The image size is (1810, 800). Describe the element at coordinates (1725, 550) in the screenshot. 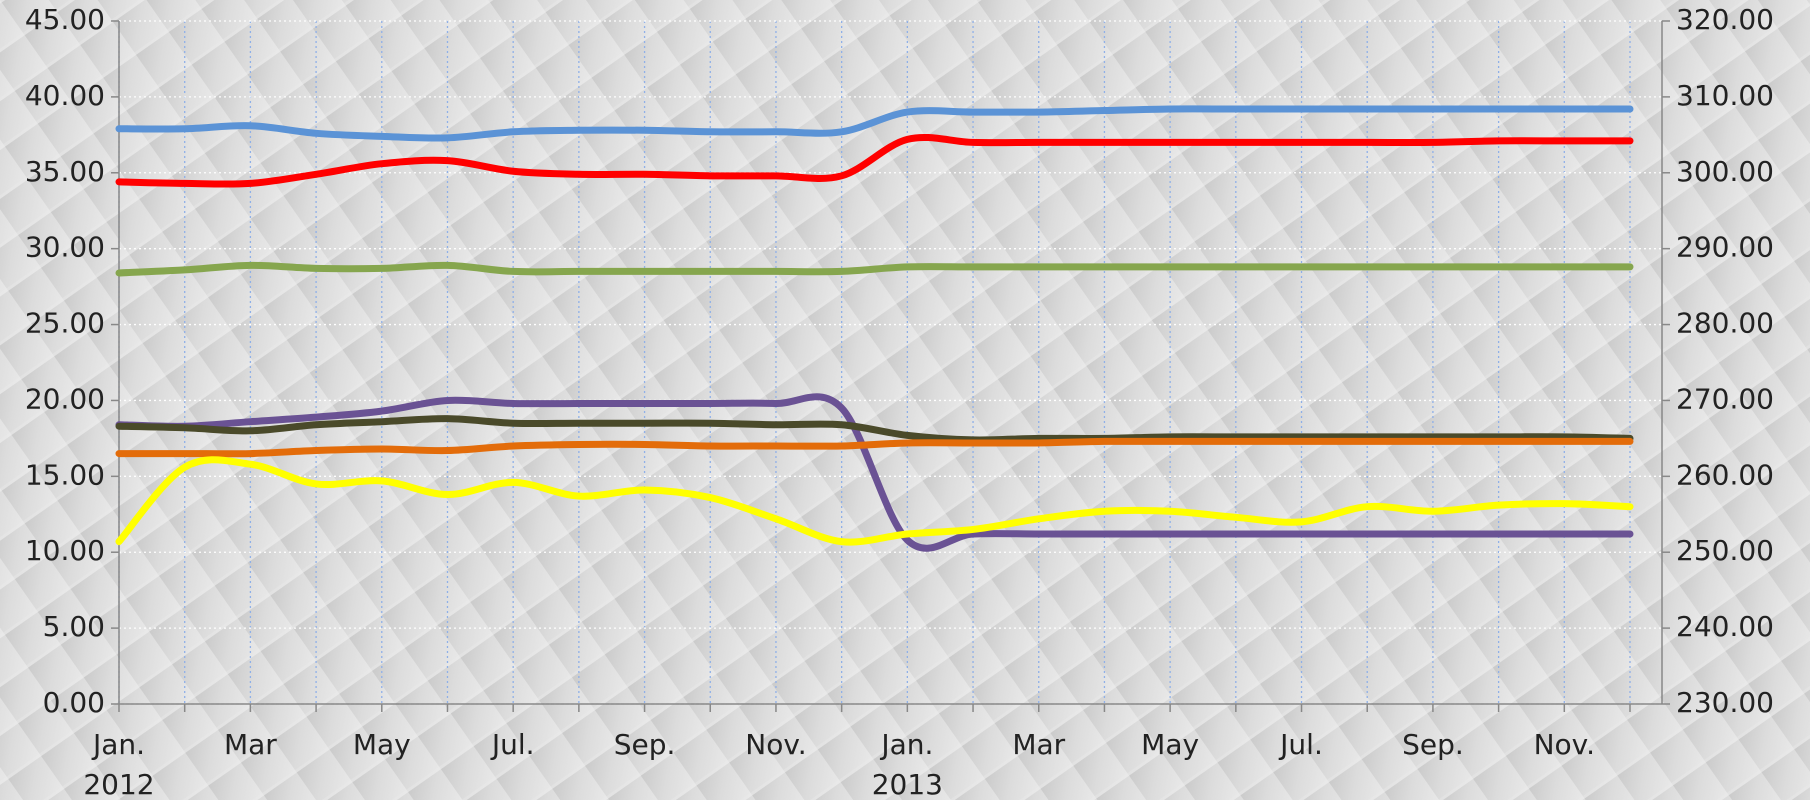

I see `y2-tick-label: 250.00` at that location.